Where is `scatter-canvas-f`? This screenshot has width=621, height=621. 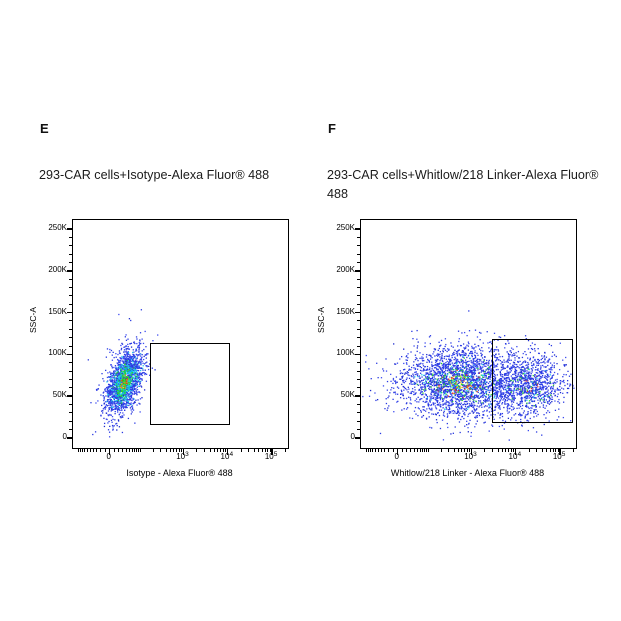 scatter-canvas-f is located at coordinates (468, 334).